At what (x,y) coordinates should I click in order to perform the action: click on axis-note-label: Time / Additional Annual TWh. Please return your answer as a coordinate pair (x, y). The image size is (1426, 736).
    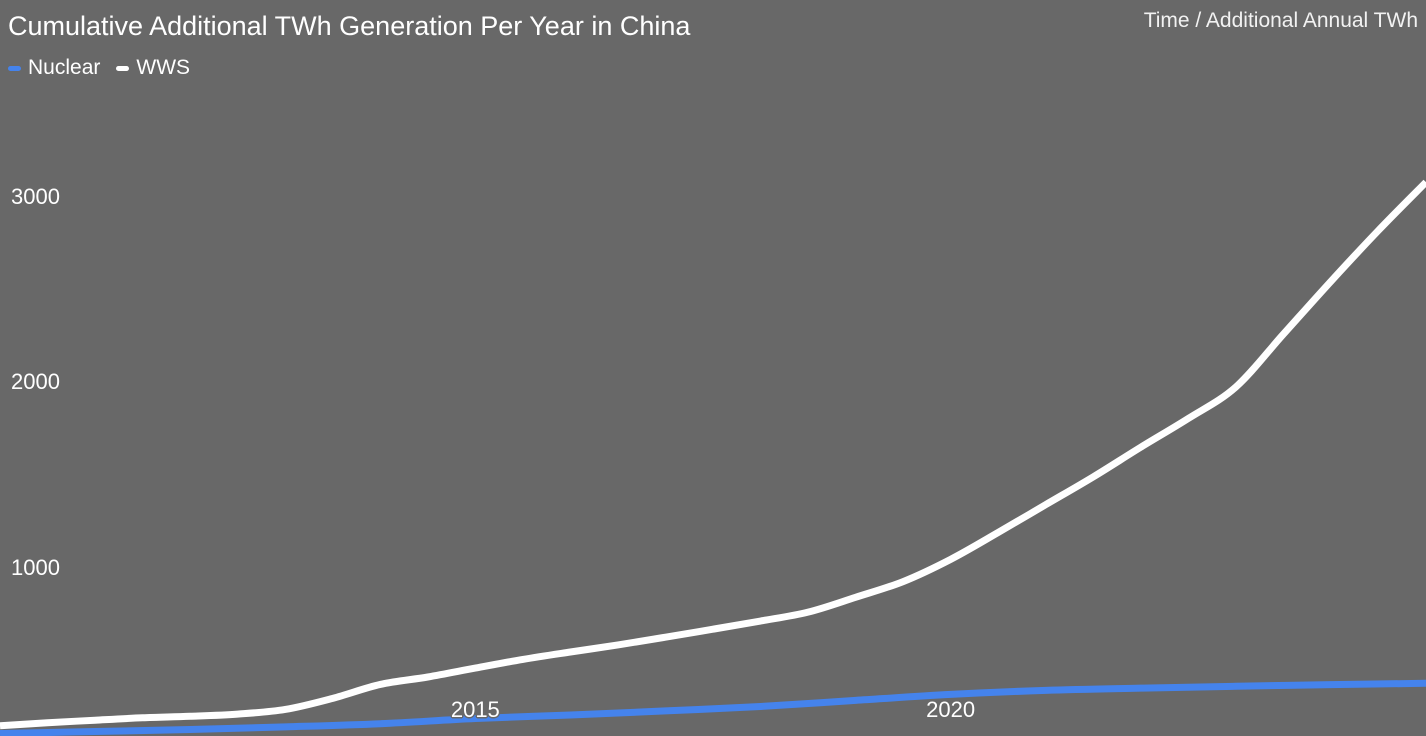
    Looking at the image, I should click on (1280, 20).